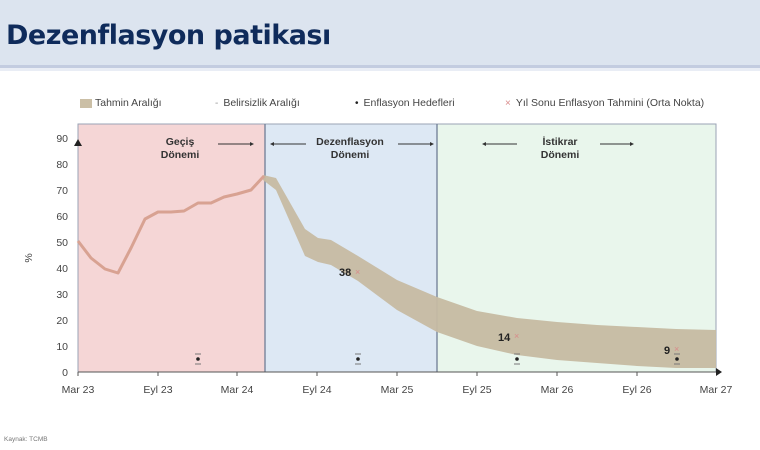 The image size is (760, 450). Describe the element at coordinates (217, 103) in the screenshot. I see `dash-icon: -` at that location.